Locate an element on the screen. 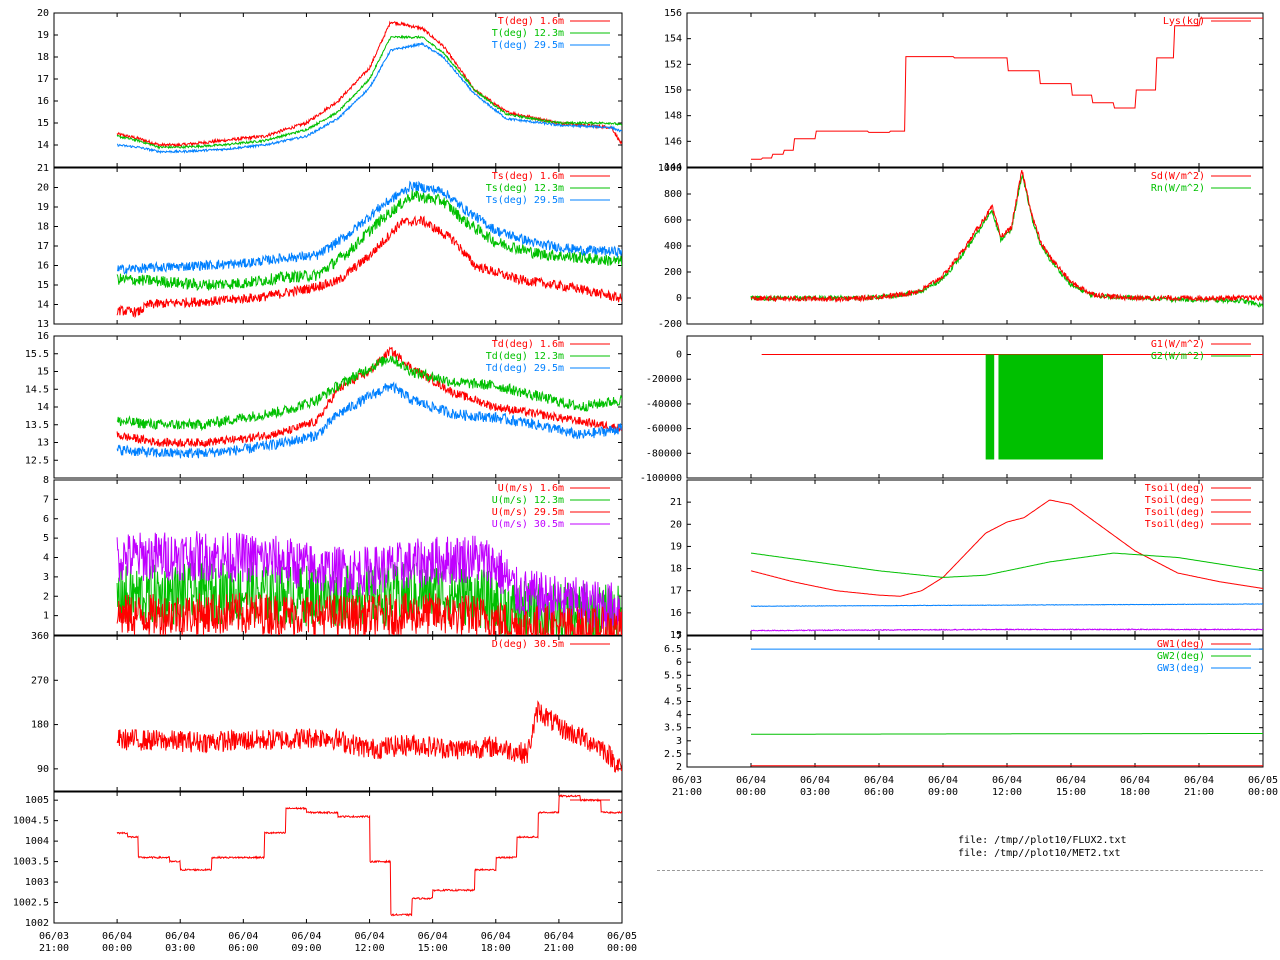 This screenshot has height=960, width=1280. y-tick-label: 12.5 is located at coordinates (37, 460).